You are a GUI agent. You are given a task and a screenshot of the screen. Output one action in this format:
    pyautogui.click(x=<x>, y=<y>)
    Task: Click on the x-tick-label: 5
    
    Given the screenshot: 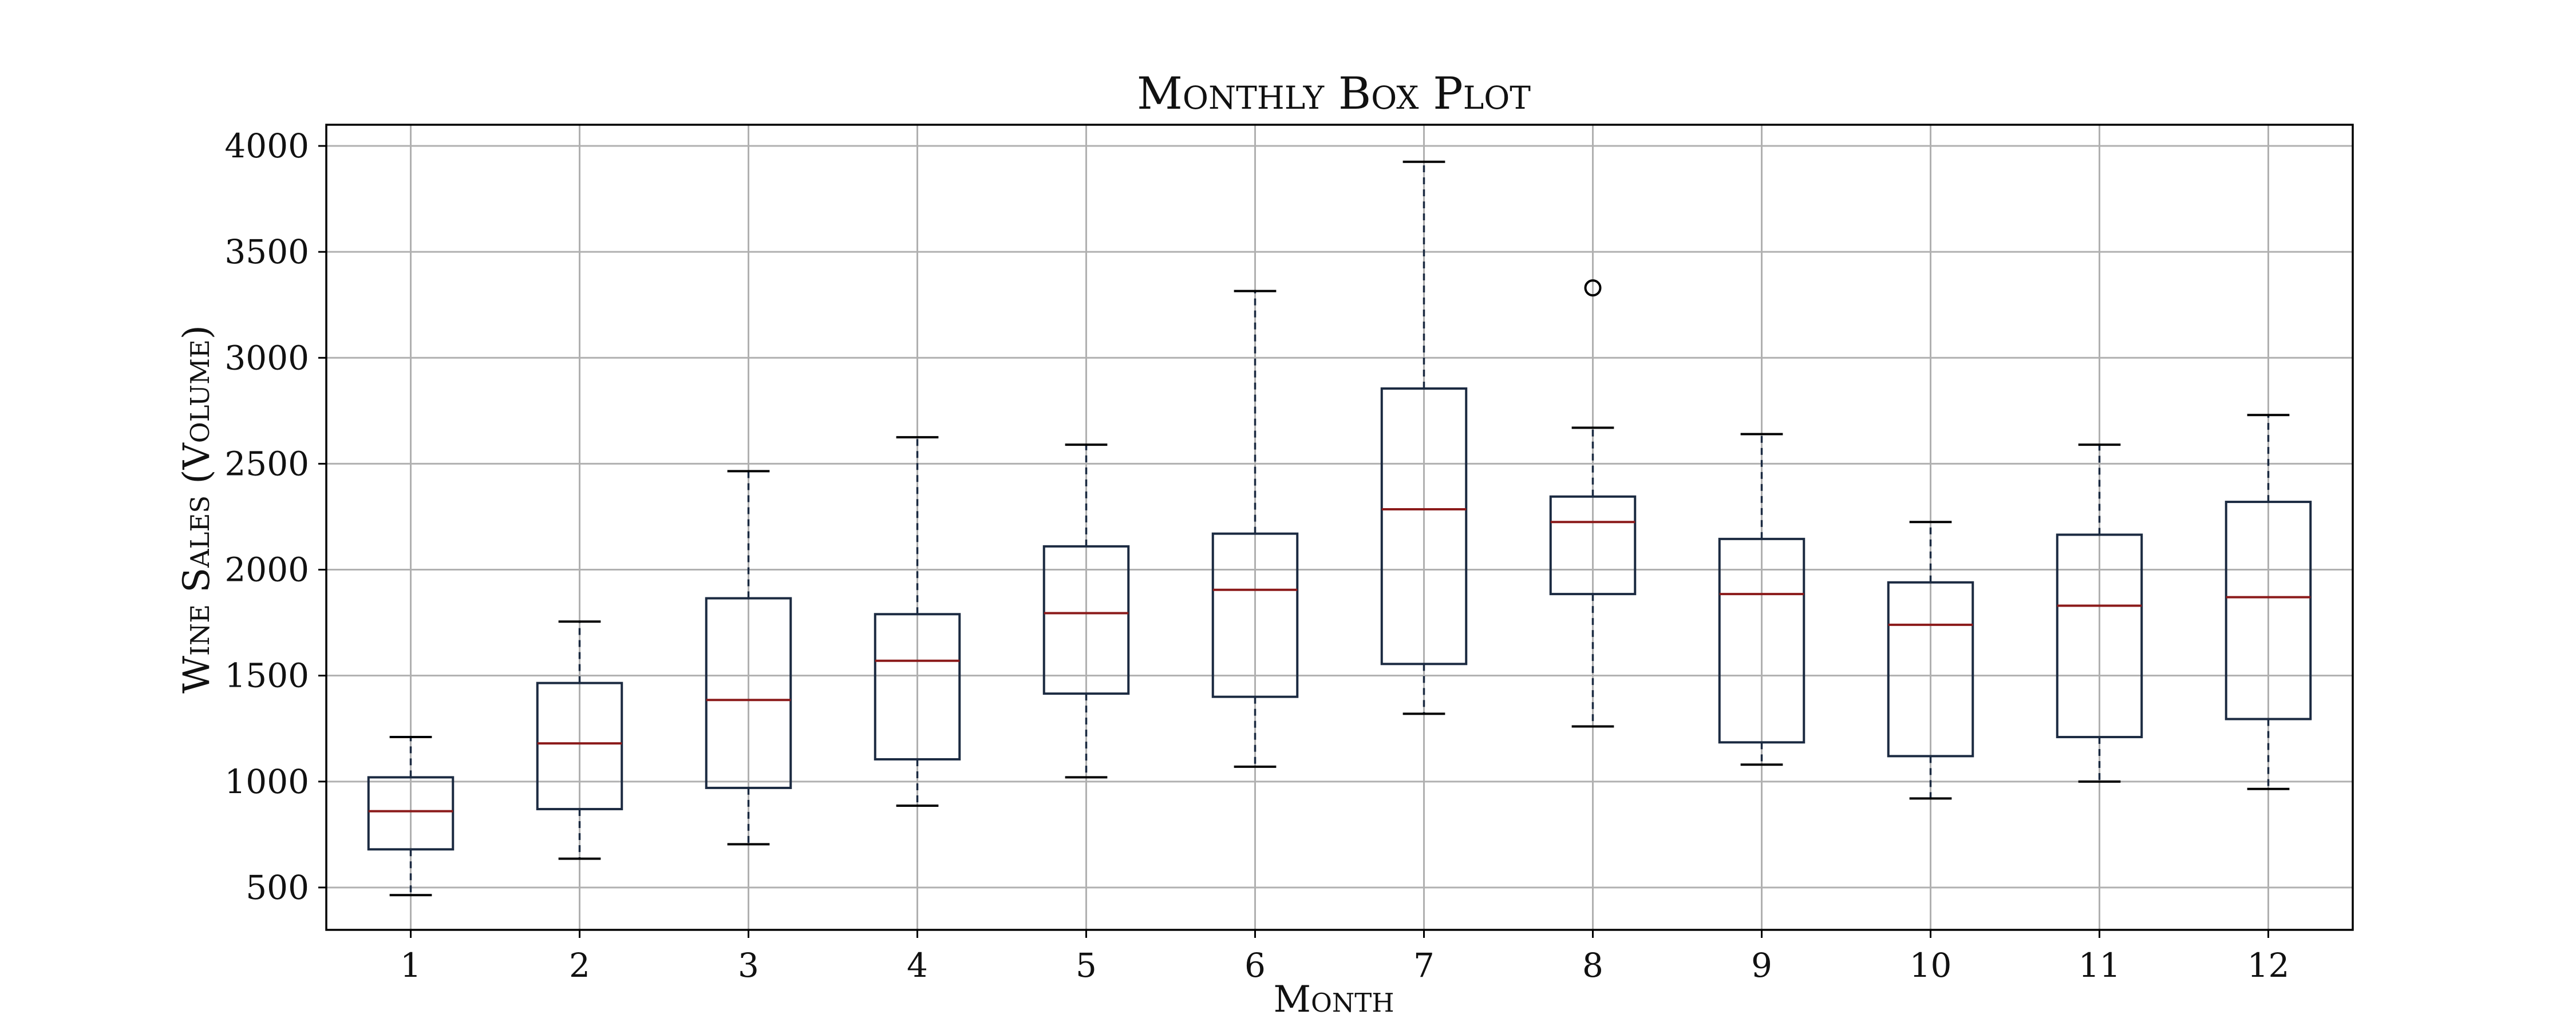 What is the action you would take?
    pyautogui.click(x=1086, y=965)
    